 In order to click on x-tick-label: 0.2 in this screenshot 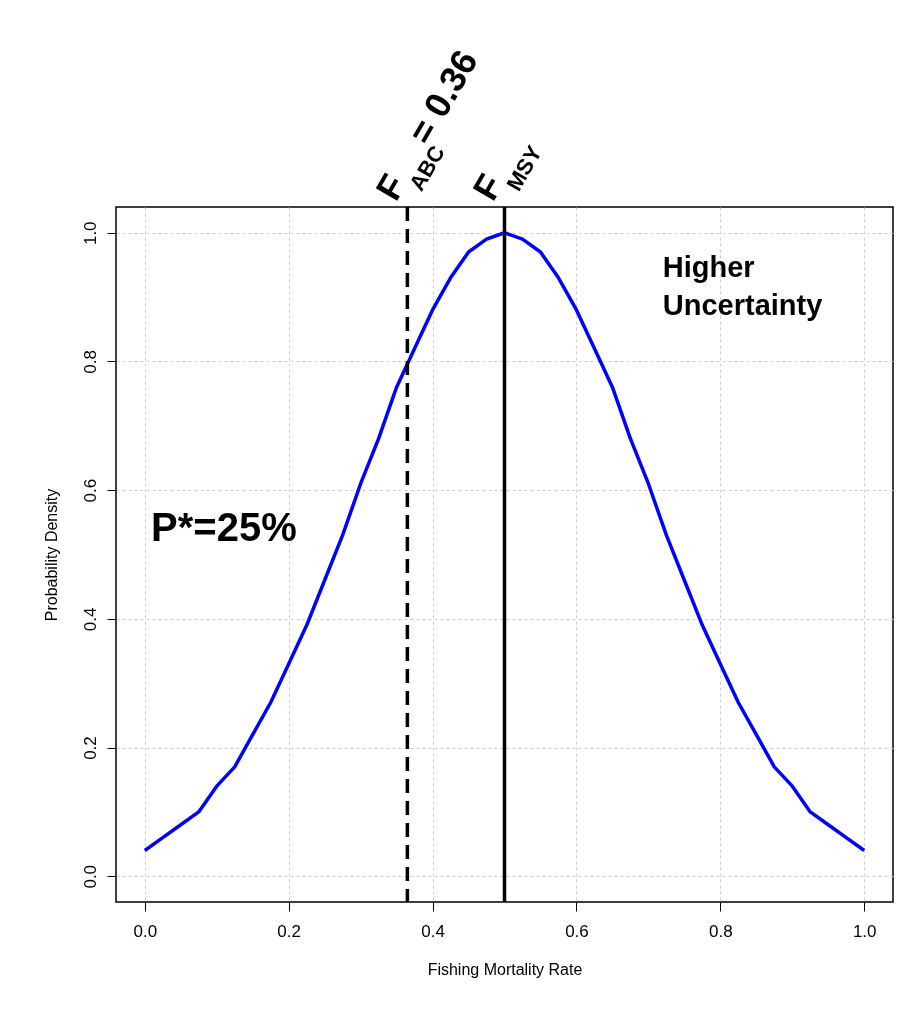, I will do `click(289, 931)`.